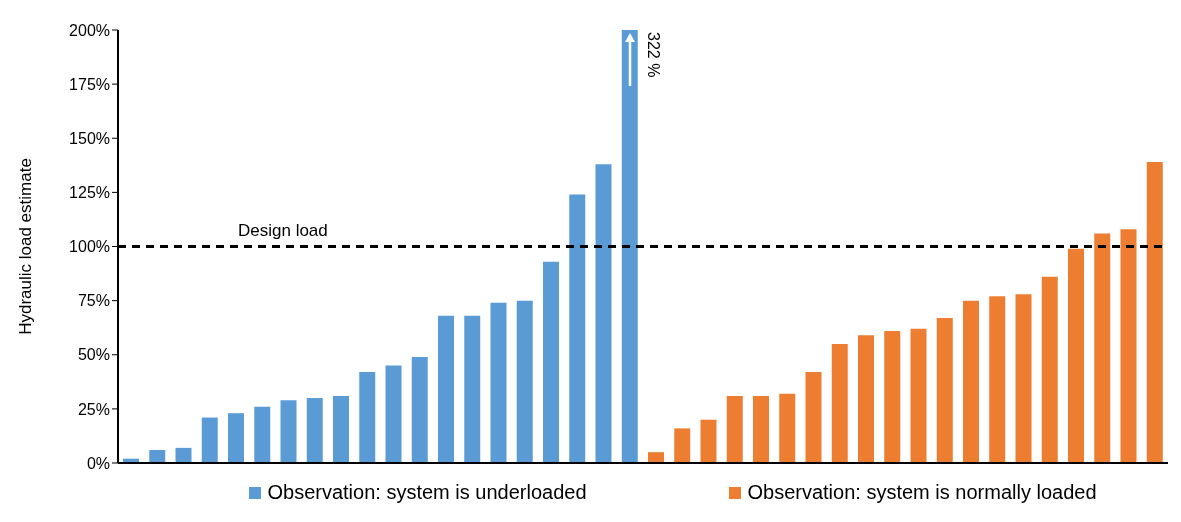 The image size is (1181, 522). What do you see at coordinates (26, 246) in the screenshot?
I see `y-axis-title: Hydraulic load estimate` at bounding box center [26, 246].